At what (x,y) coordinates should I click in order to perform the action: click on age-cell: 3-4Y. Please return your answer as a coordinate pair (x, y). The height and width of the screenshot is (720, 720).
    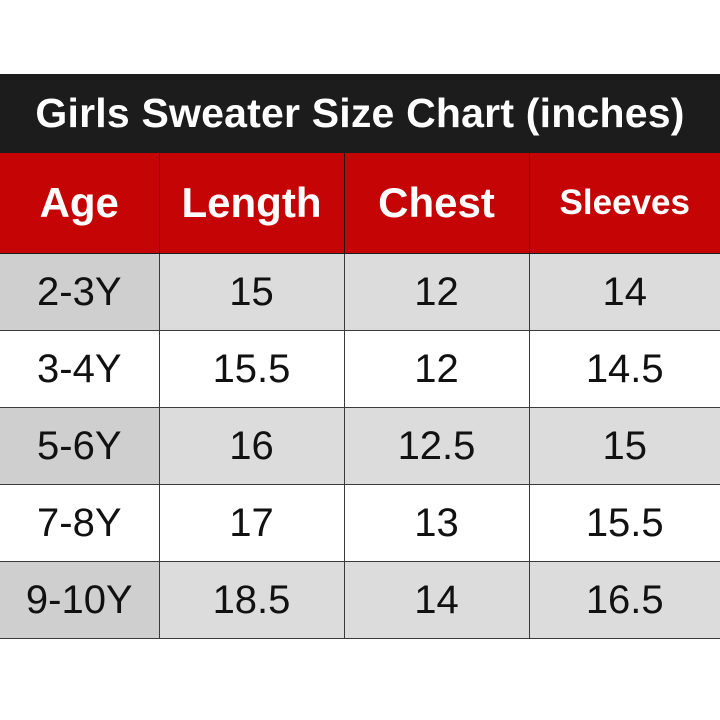
    Looking at the image, I should click on (79, 369).